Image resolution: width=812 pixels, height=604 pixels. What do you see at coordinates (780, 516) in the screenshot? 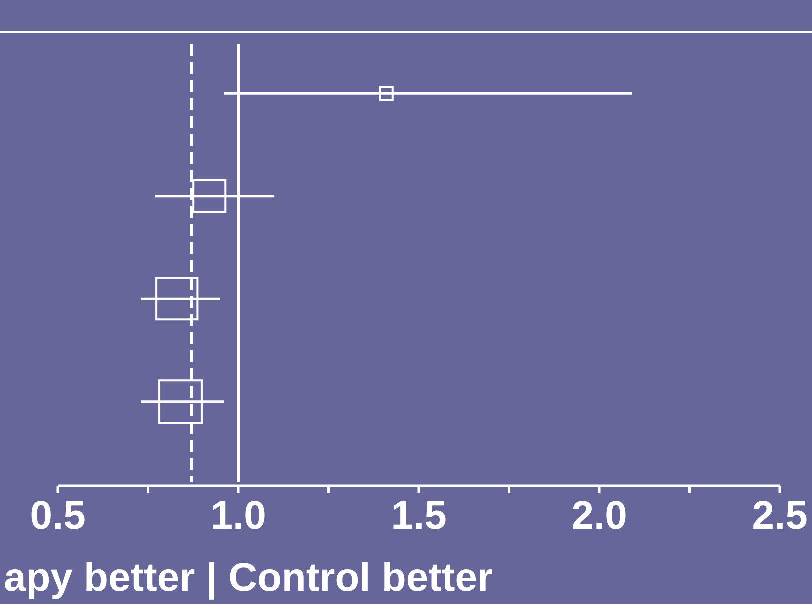
I see `x-tick-label: 2.5` at bounding box center [780, 516].